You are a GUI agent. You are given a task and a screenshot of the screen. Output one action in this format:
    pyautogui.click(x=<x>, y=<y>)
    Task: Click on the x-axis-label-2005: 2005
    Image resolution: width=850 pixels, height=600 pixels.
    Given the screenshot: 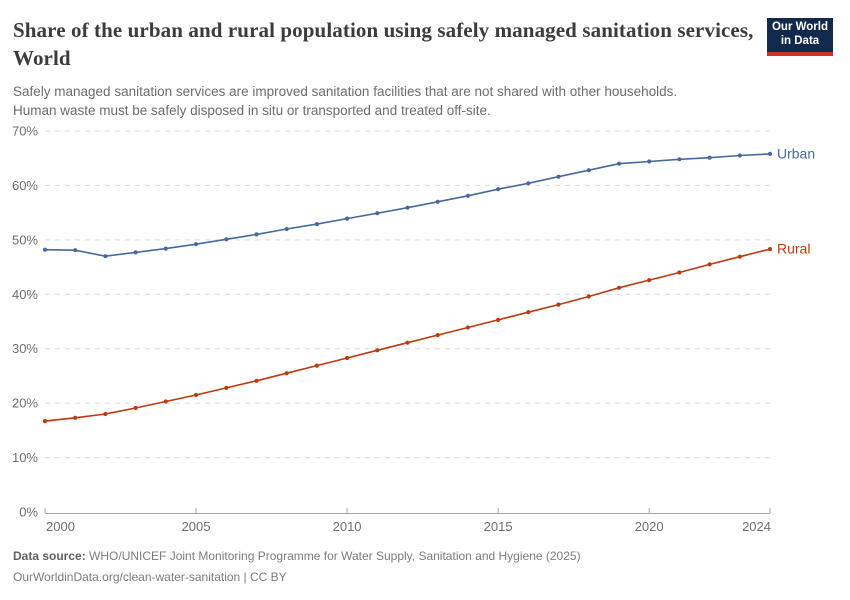 What is the action you would take?
    pyautogui.click(x=196, y=526)
    